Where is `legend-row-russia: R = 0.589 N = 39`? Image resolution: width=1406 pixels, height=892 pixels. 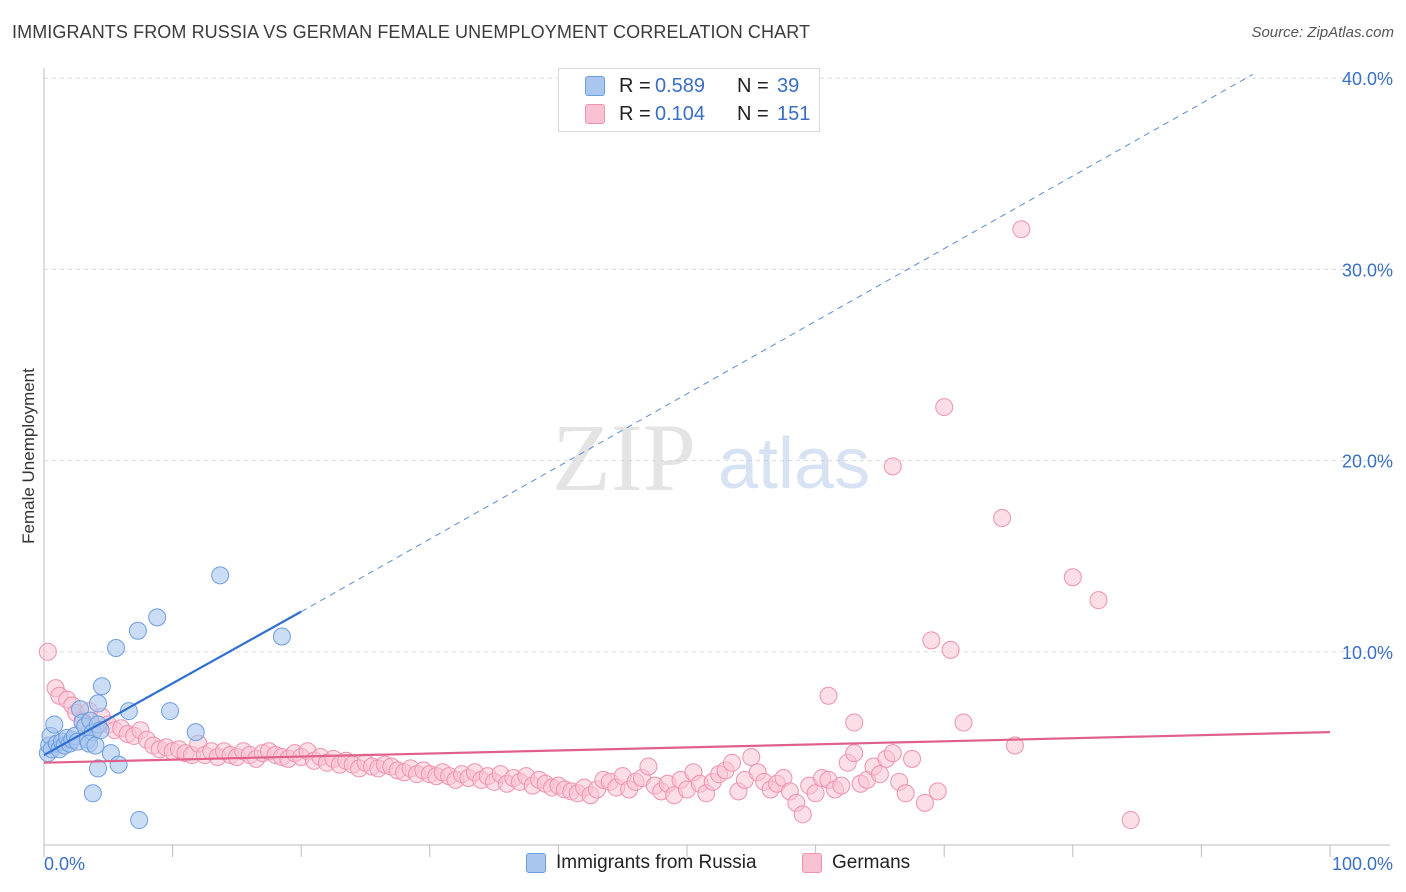 legend-row-russia: R = 0.589 N = 39 is located at coordinates (692, 86).